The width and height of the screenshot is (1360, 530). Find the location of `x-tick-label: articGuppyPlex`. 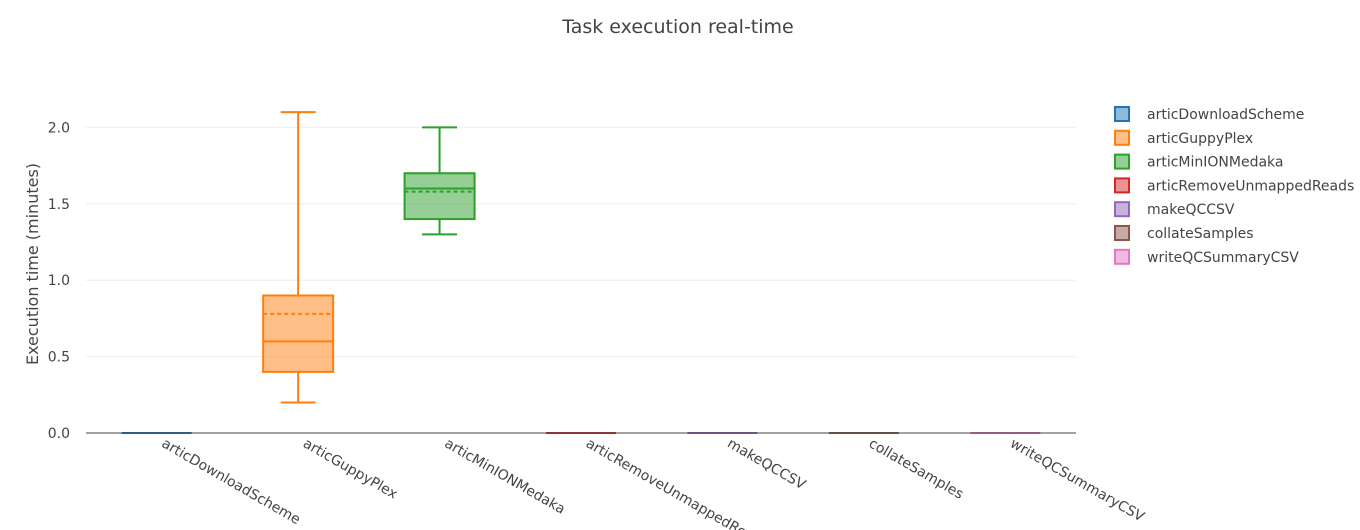

x-tick-label: articGuppyPlex is located at coordinates (350, 469).